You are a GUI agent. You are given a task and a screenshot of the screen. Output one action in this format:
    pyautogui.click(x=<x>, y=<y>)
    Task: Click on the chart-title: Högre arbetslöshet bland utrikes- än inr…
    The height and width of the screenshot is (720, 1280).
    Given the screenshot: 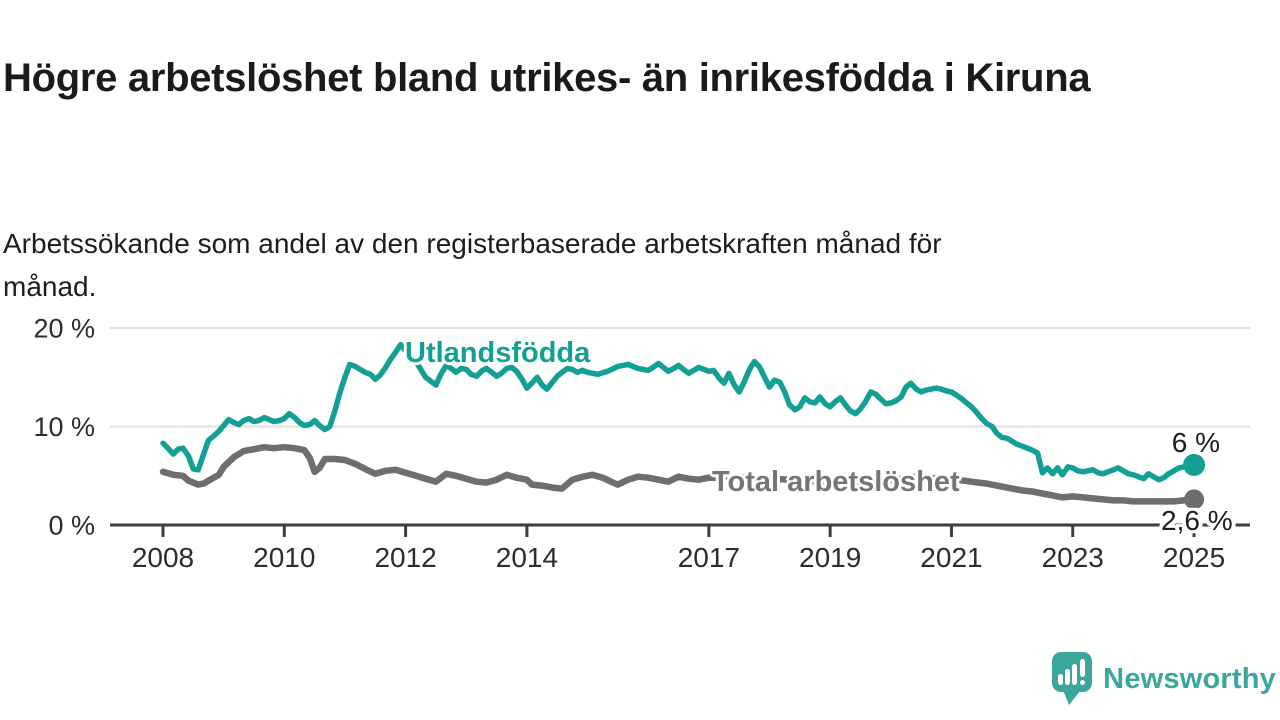 What is the action you would take?
    pyautogui.click(x=547, y=77)
    